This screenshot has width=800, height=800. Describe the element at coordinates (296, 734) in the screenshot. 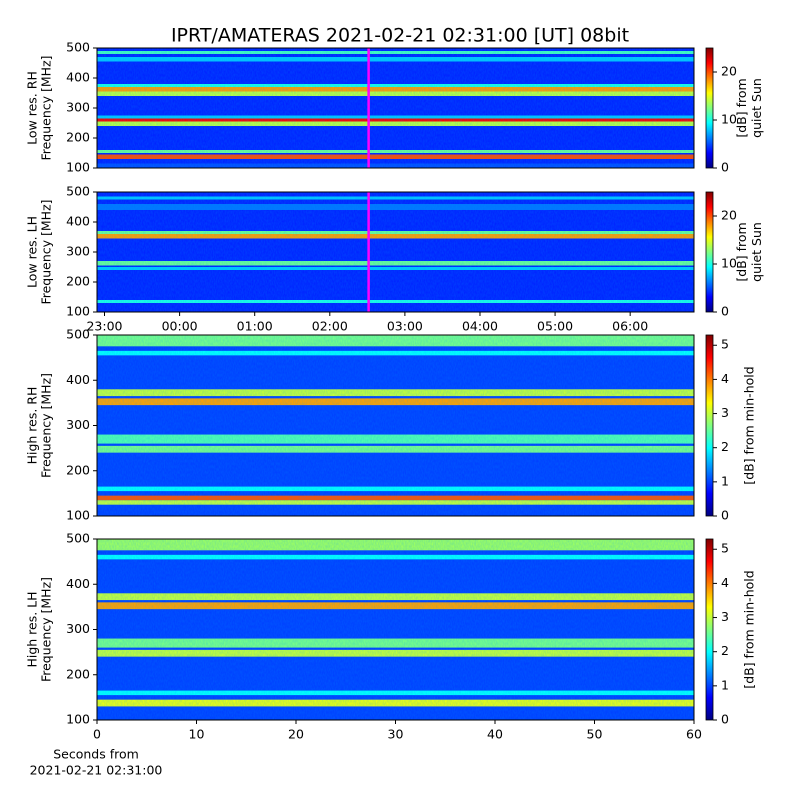

I see `x-tick-label: 20` at that location.